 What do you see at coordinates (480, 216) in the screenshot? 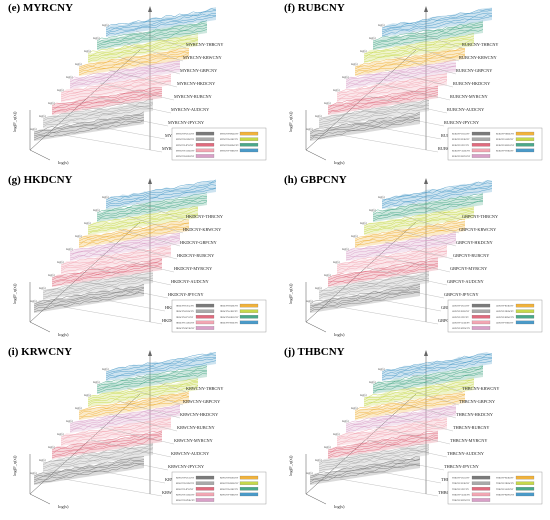
I see `pair-label: GBPCNY-THBCNY` at bounding box center [480, 216].